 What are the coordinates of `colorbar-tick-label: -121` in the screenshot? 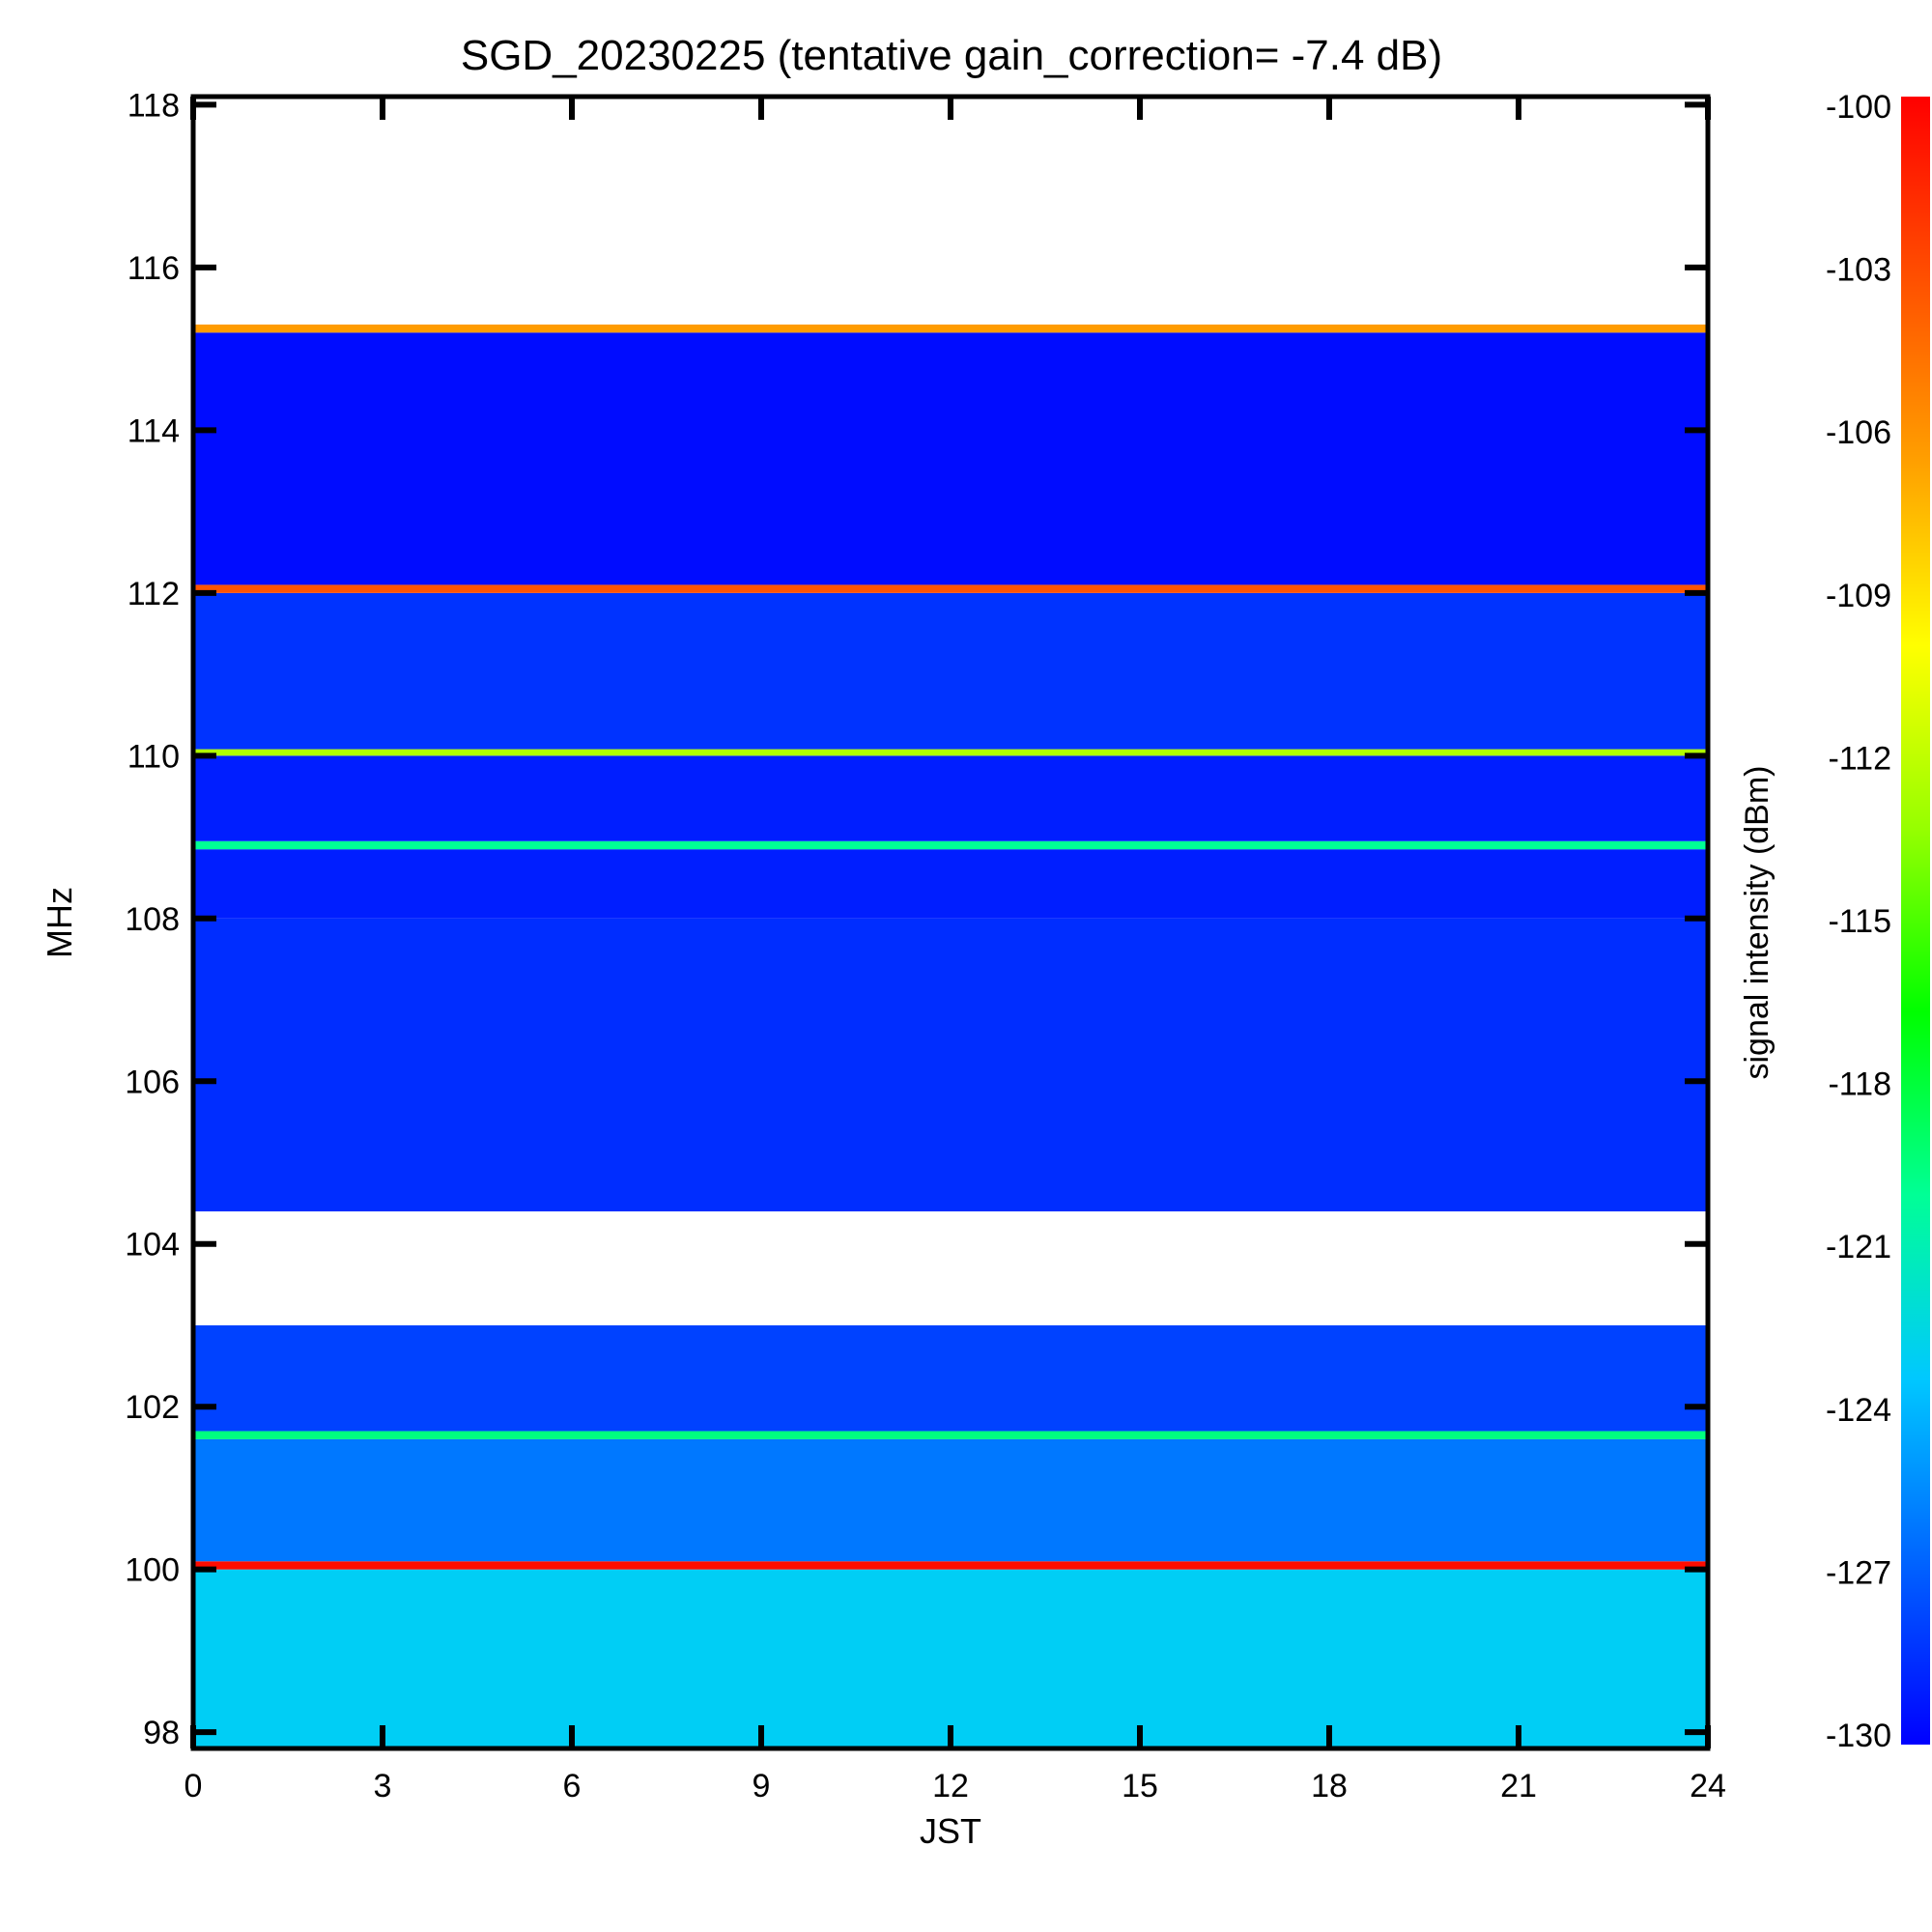 It's located at (1858, 1247).